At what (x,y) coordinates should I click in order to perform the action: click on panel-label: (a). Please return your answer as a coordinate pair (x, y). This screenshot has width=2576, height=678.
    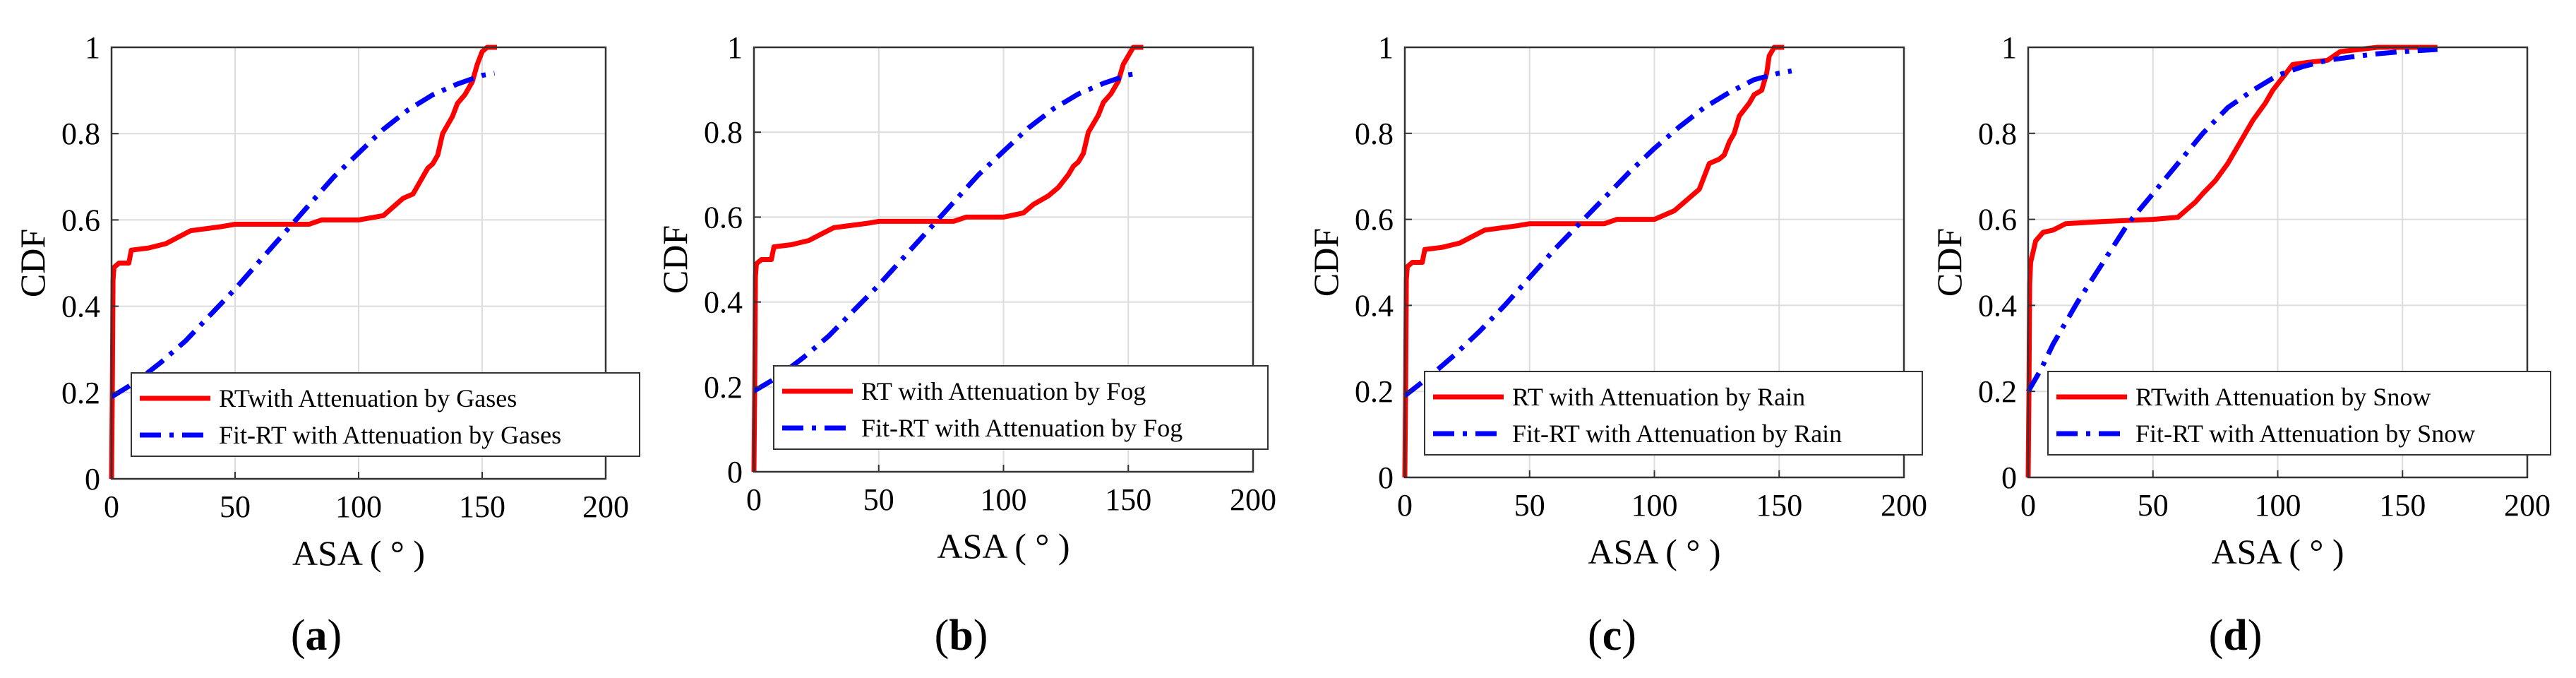
    Looking at the image, I should click on (316, 636).